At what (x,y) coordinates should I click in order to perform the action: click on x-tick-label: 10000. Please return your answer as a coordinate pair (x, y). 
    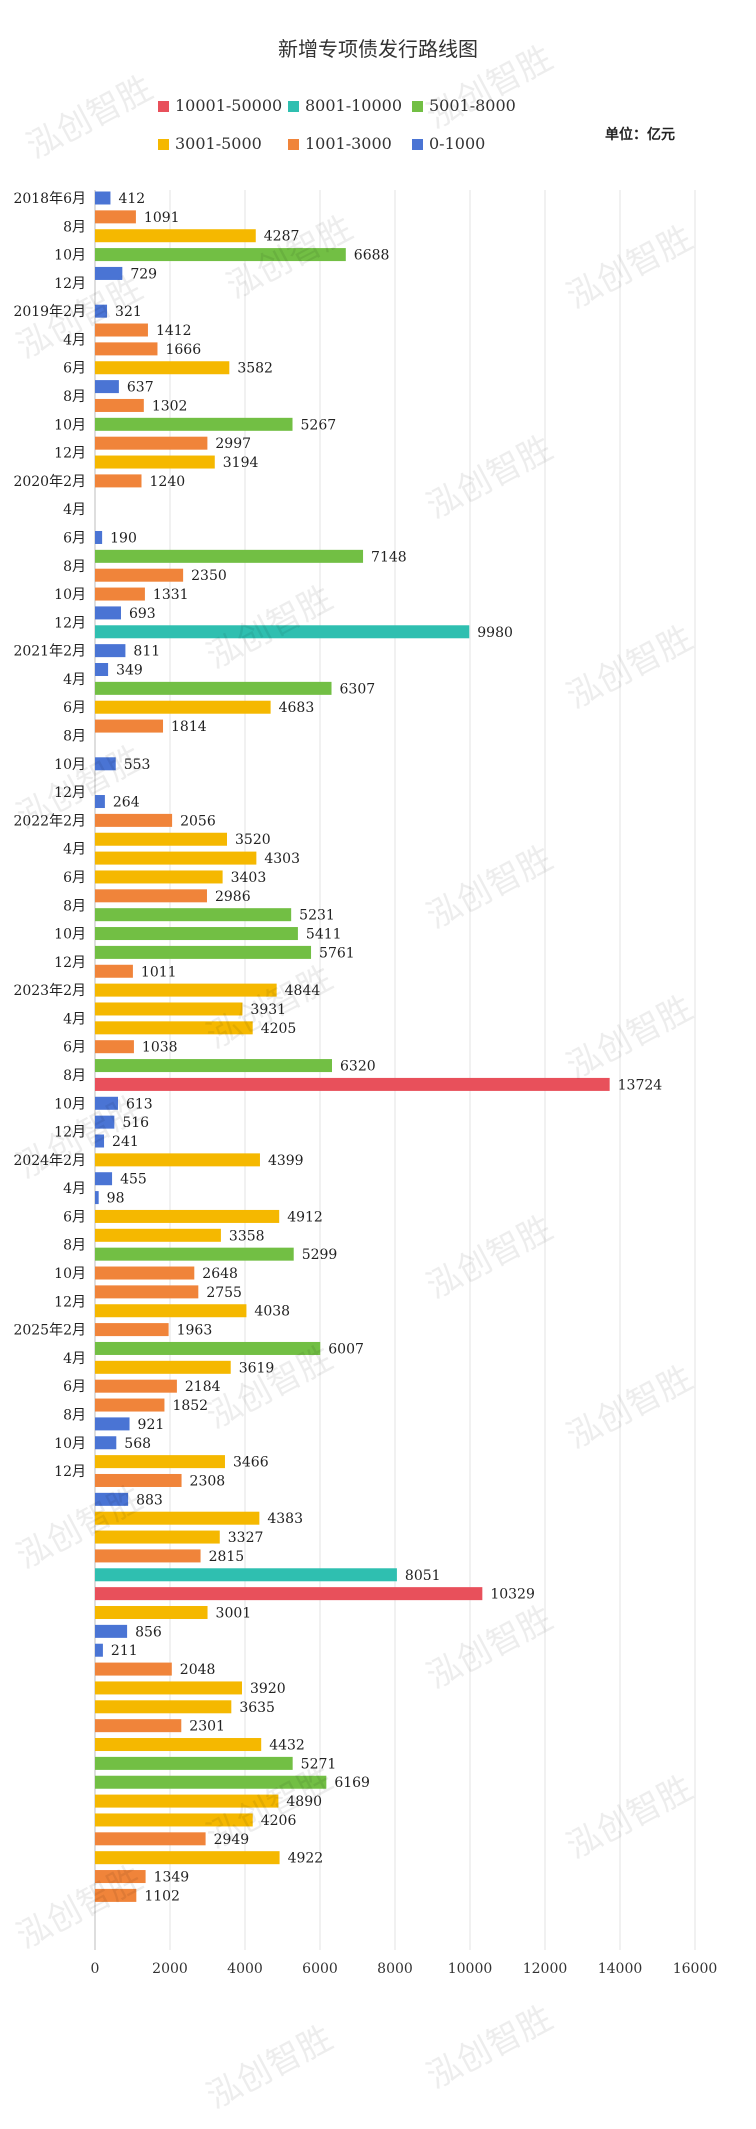
    Looking at the image, I should click on (470, 1969).